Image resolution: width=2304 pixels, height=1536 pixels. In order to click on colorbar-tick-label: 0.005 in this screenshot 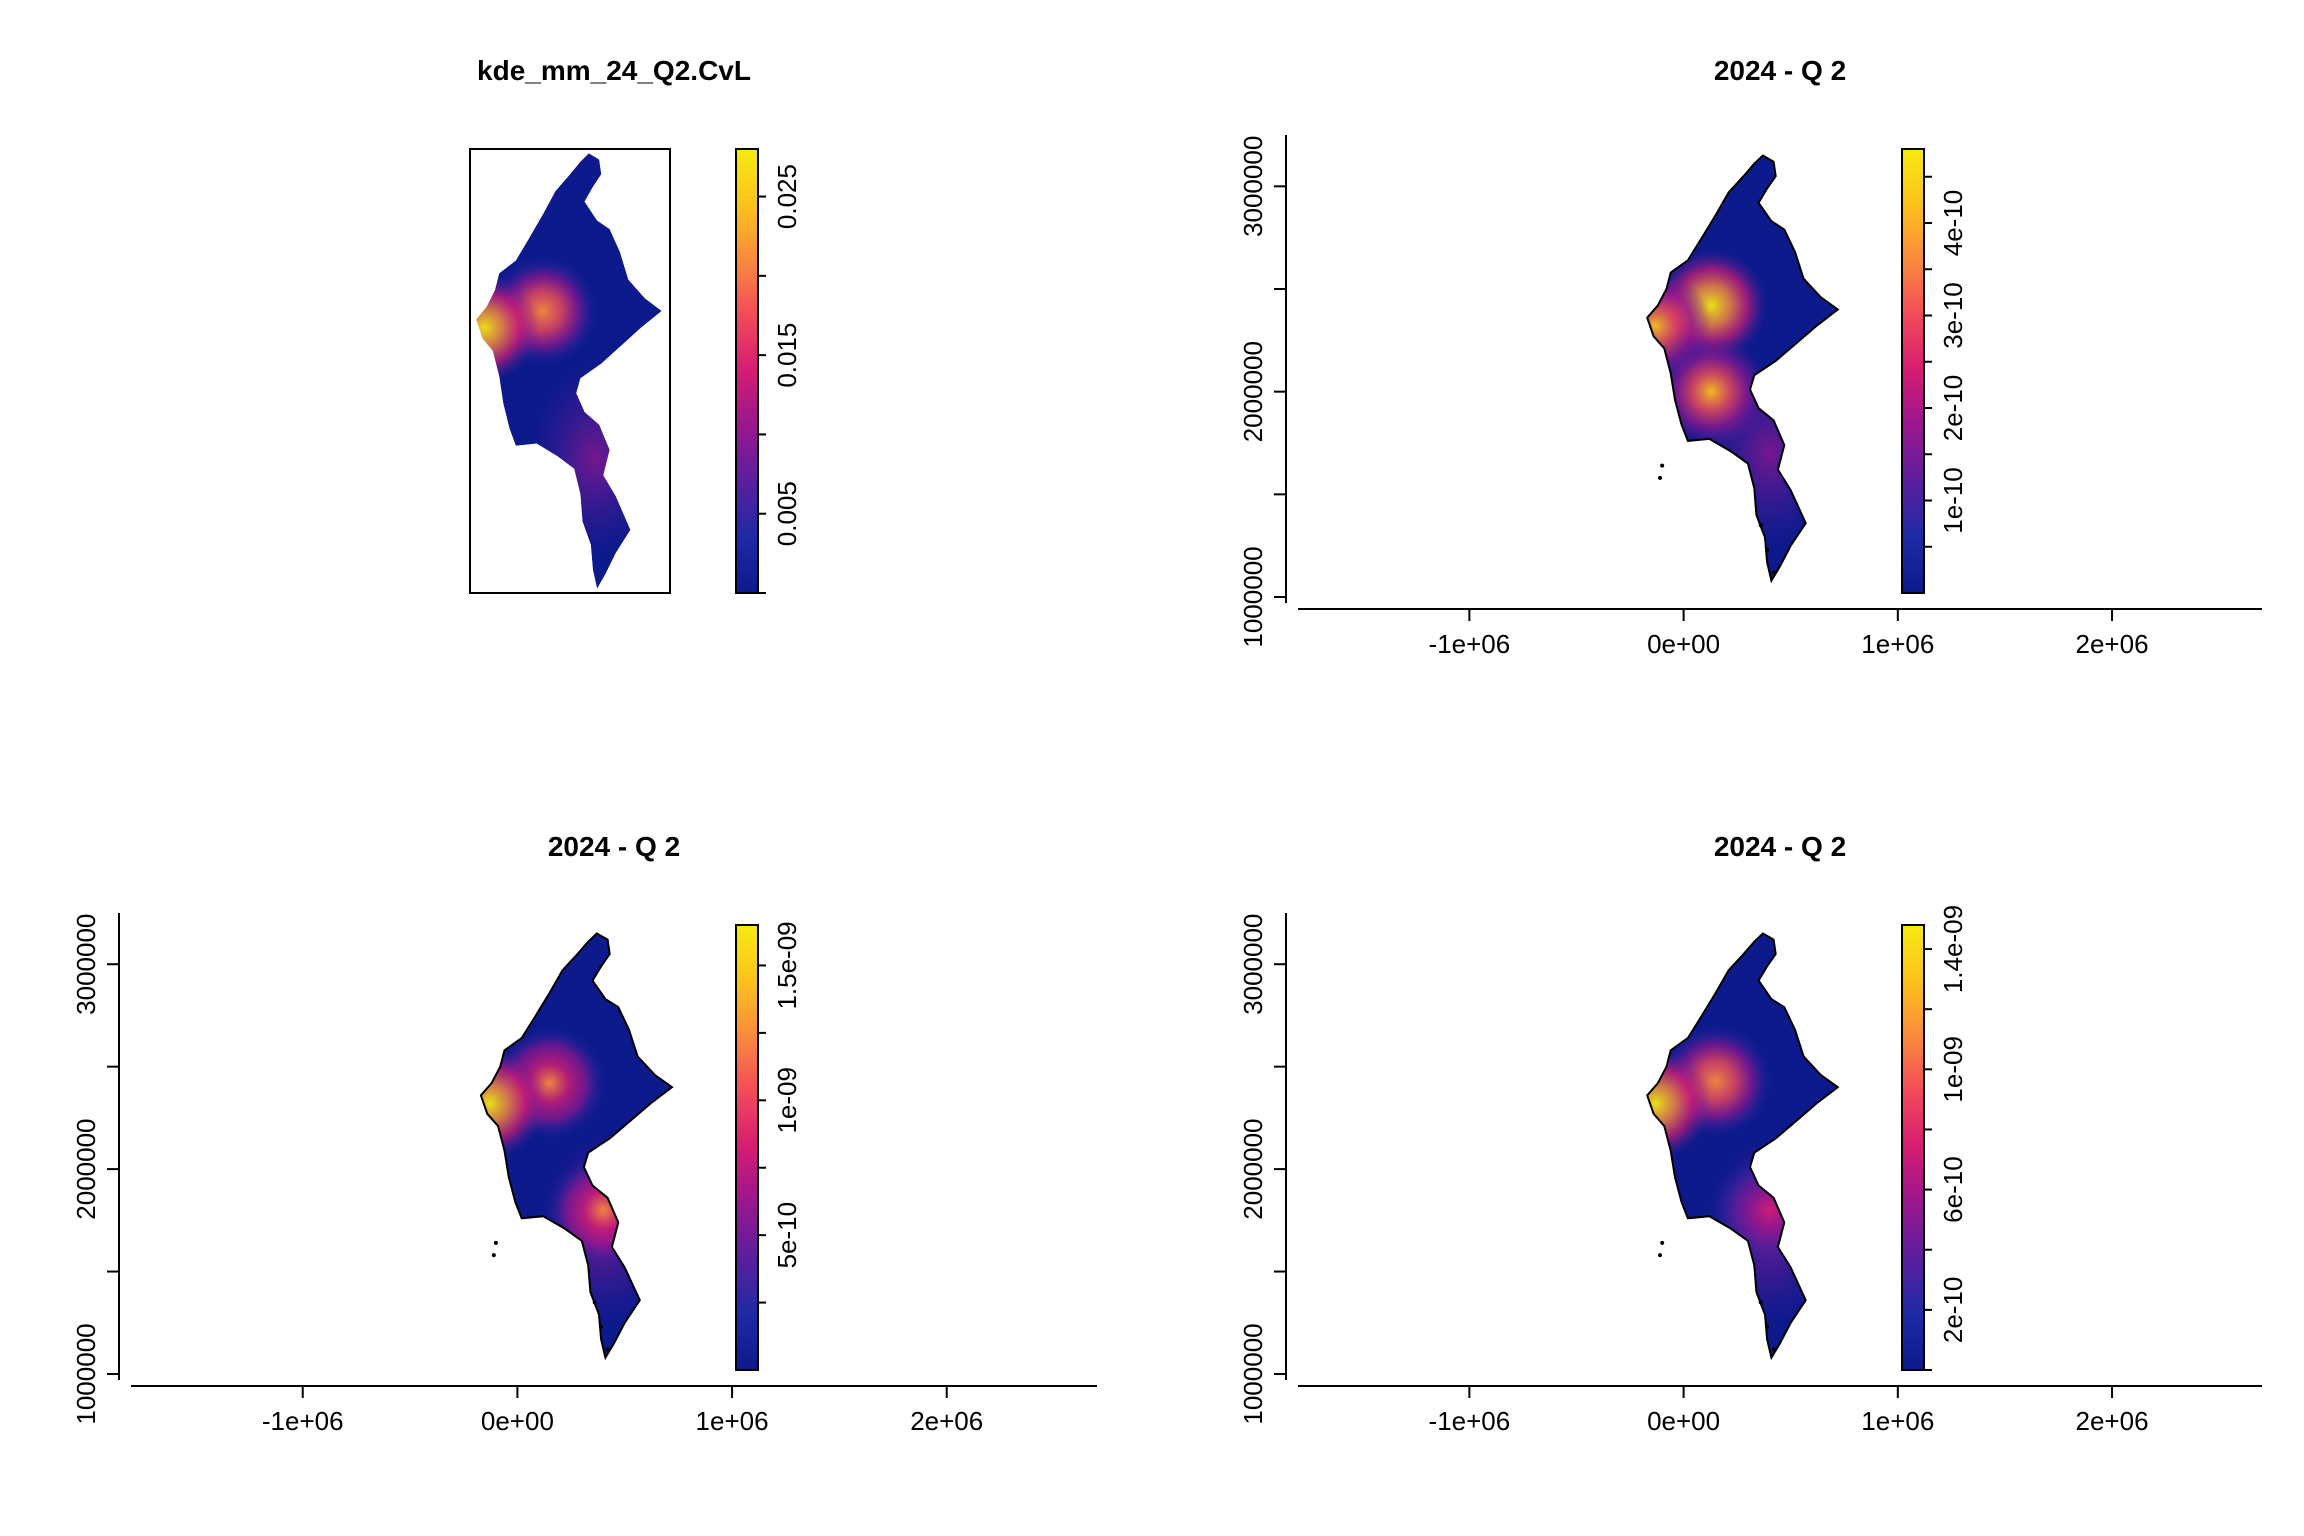, I will do `click(787, 513)`.